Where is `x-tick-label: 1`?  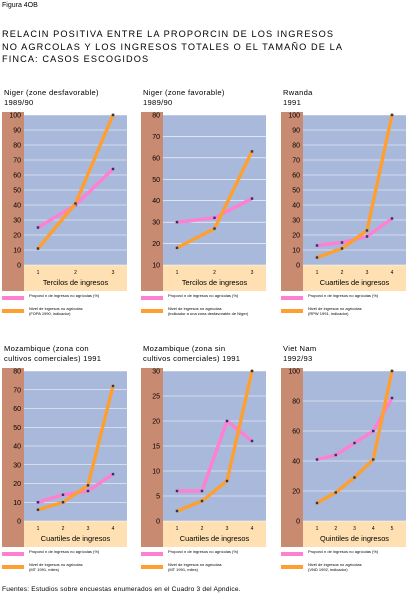 x-tick-label: 1 is located at coordinates (177, 273).